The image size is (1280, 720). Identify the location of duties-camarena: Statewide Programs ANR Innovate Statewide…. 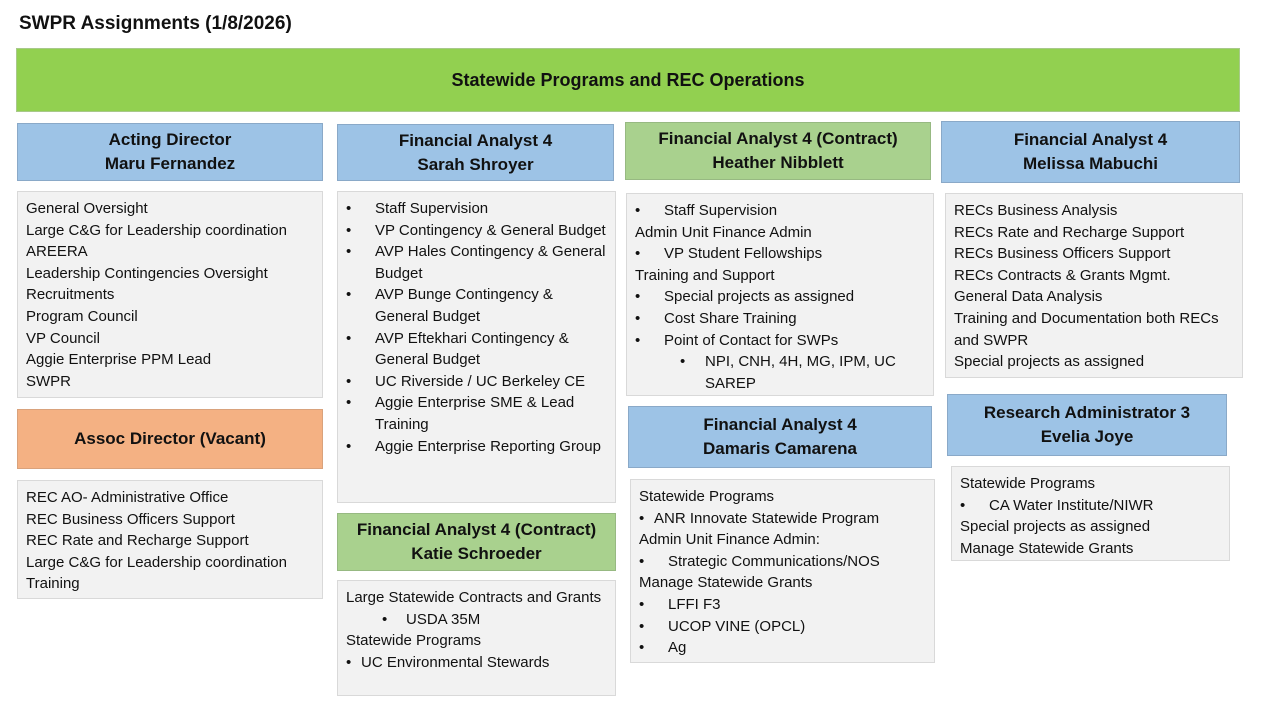
(782, 571).